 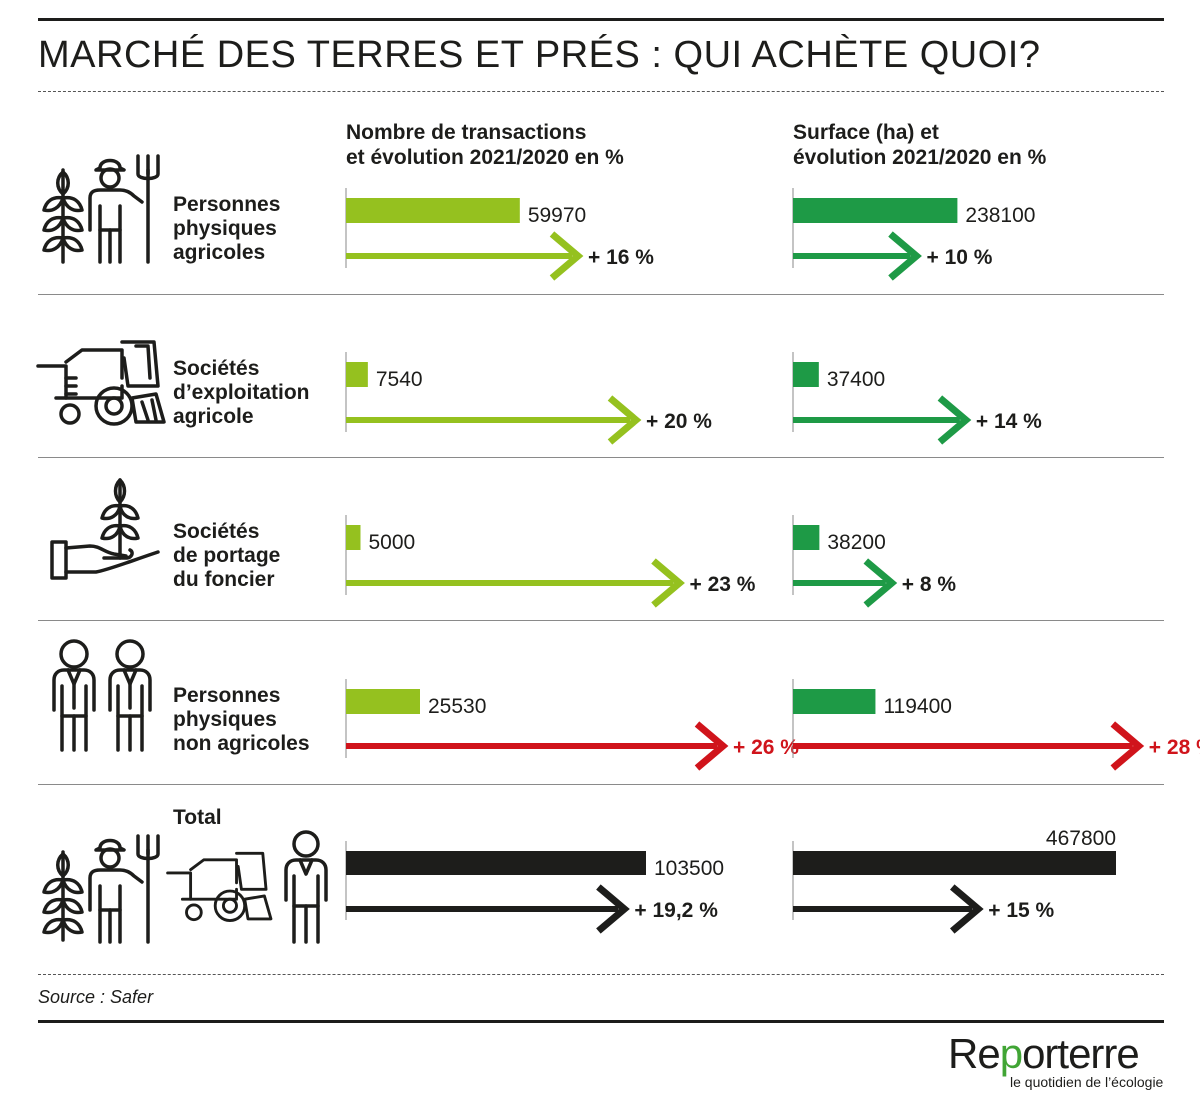 What do you see at coordinates (1081, 838) in the screenshot?
I see `bar-value-label: 467800` at bounding box center [1081, 838].